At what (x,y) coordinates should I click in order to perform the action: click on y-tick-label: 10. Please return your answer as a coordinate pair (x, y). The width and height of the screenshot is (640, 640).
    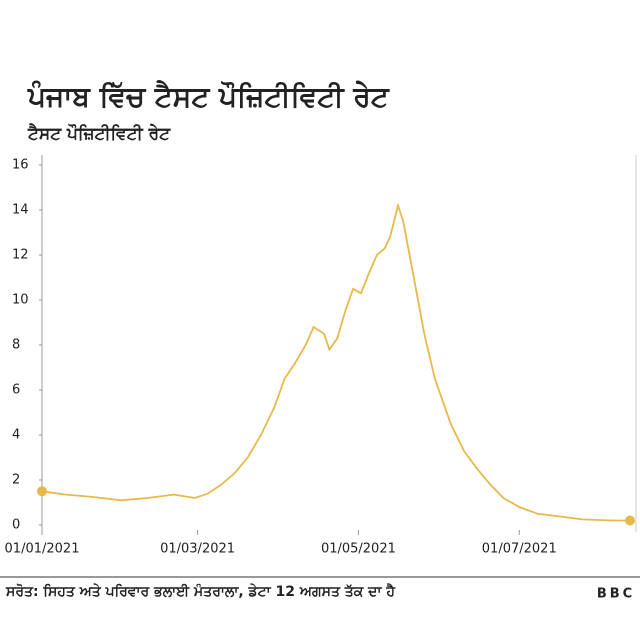
    Looking at the image, I should click on (20, 300).